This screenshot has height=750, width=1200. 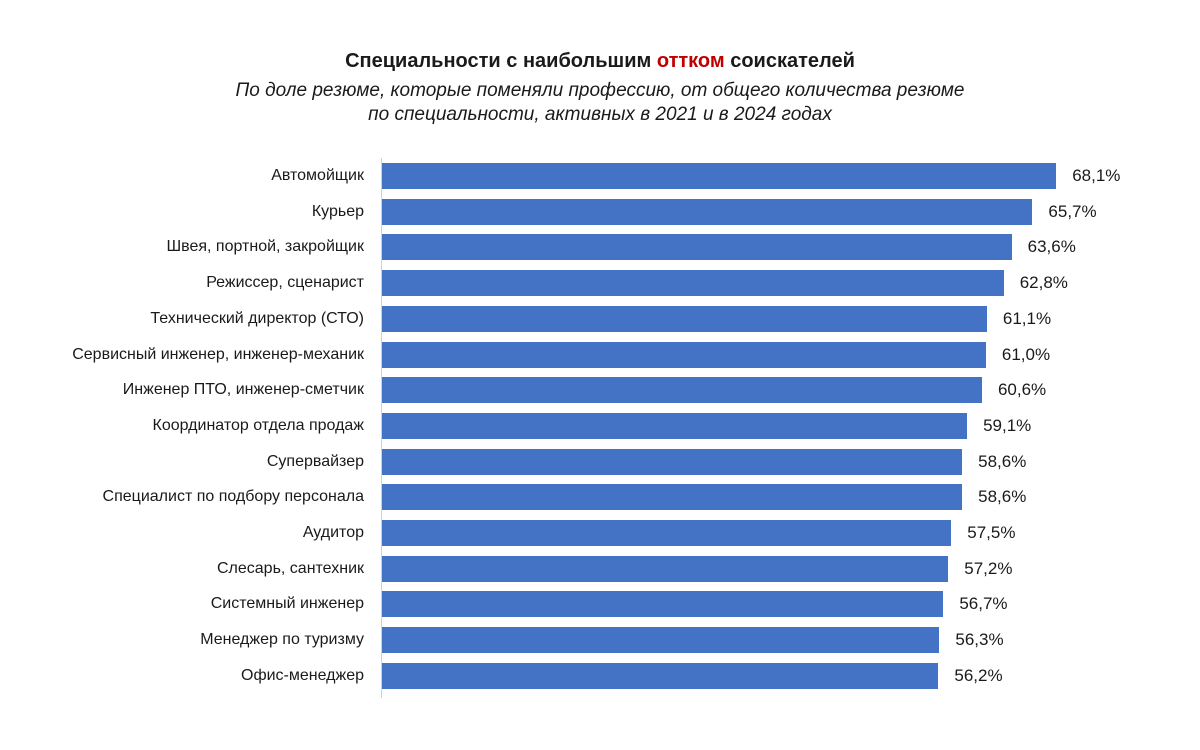 What do you see at coordinates (1007, 425) in the screenshot?
I see `value-label: 59,1%` at bounding box center [1007, 425].